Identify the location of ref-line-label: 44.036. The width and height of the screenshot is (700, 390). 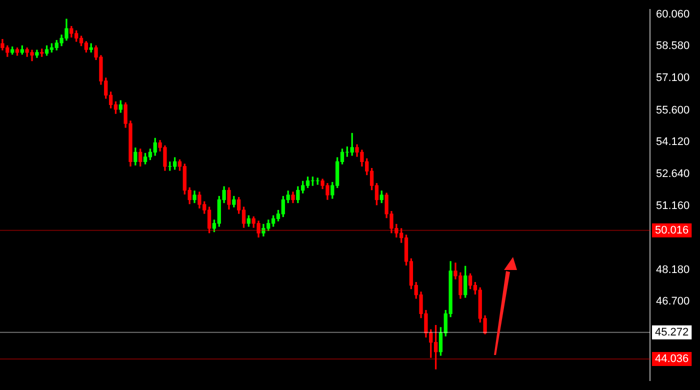
(672, 359).